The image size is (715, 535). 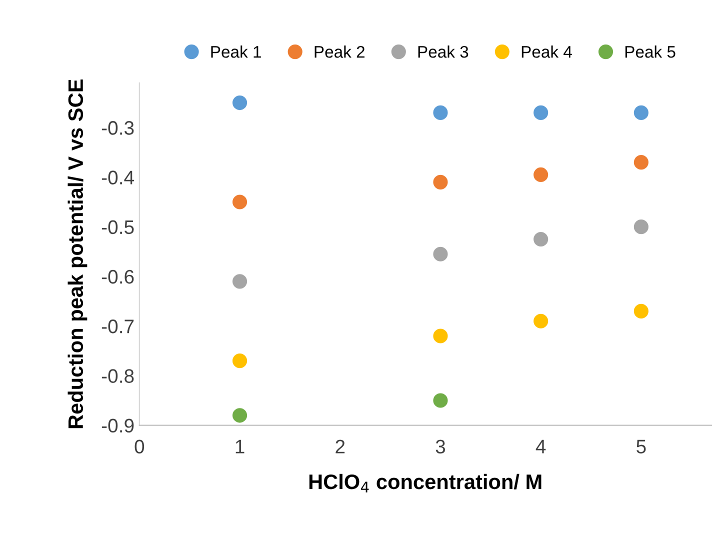 I want to click on legend-label: Peak 2, so click(x=339, y=52).